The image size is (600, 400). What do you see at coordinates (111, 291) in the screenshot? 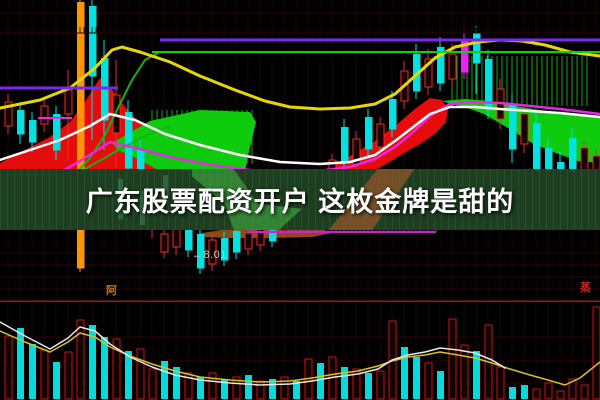
I see `watermark-left-glyph: 阿` at bounding box center [111, 291].